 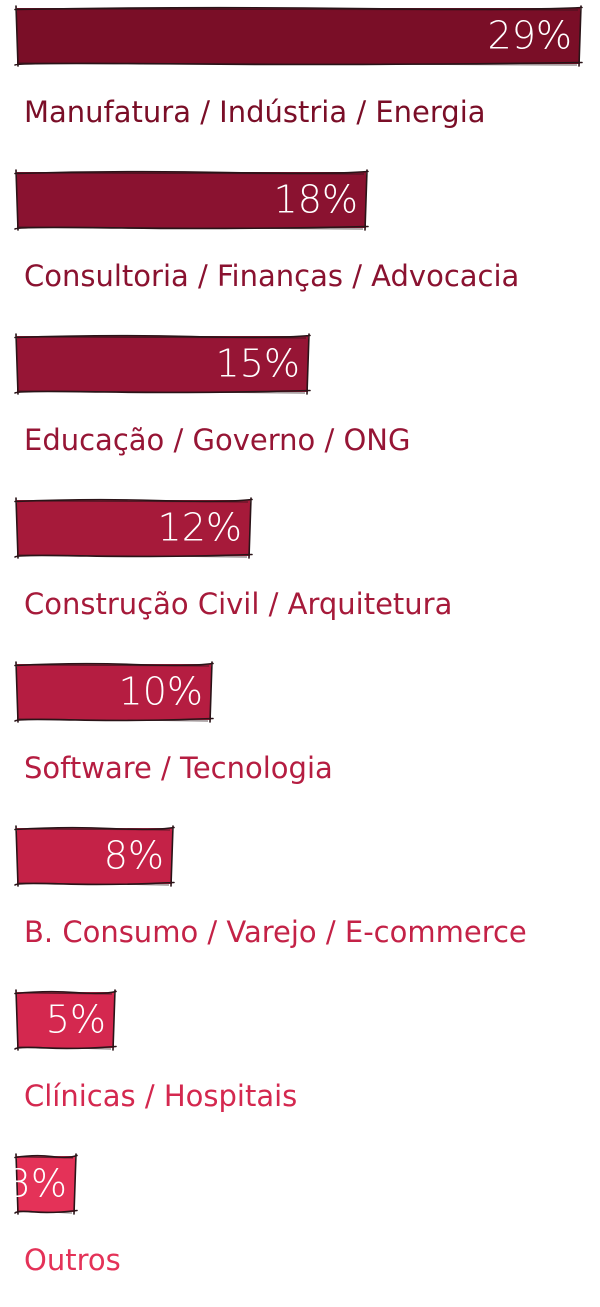 What do you see at coordinates (530, 36) in the screenshot?
I see `bar-value-label: 29%` at bounding box center [530, 36].